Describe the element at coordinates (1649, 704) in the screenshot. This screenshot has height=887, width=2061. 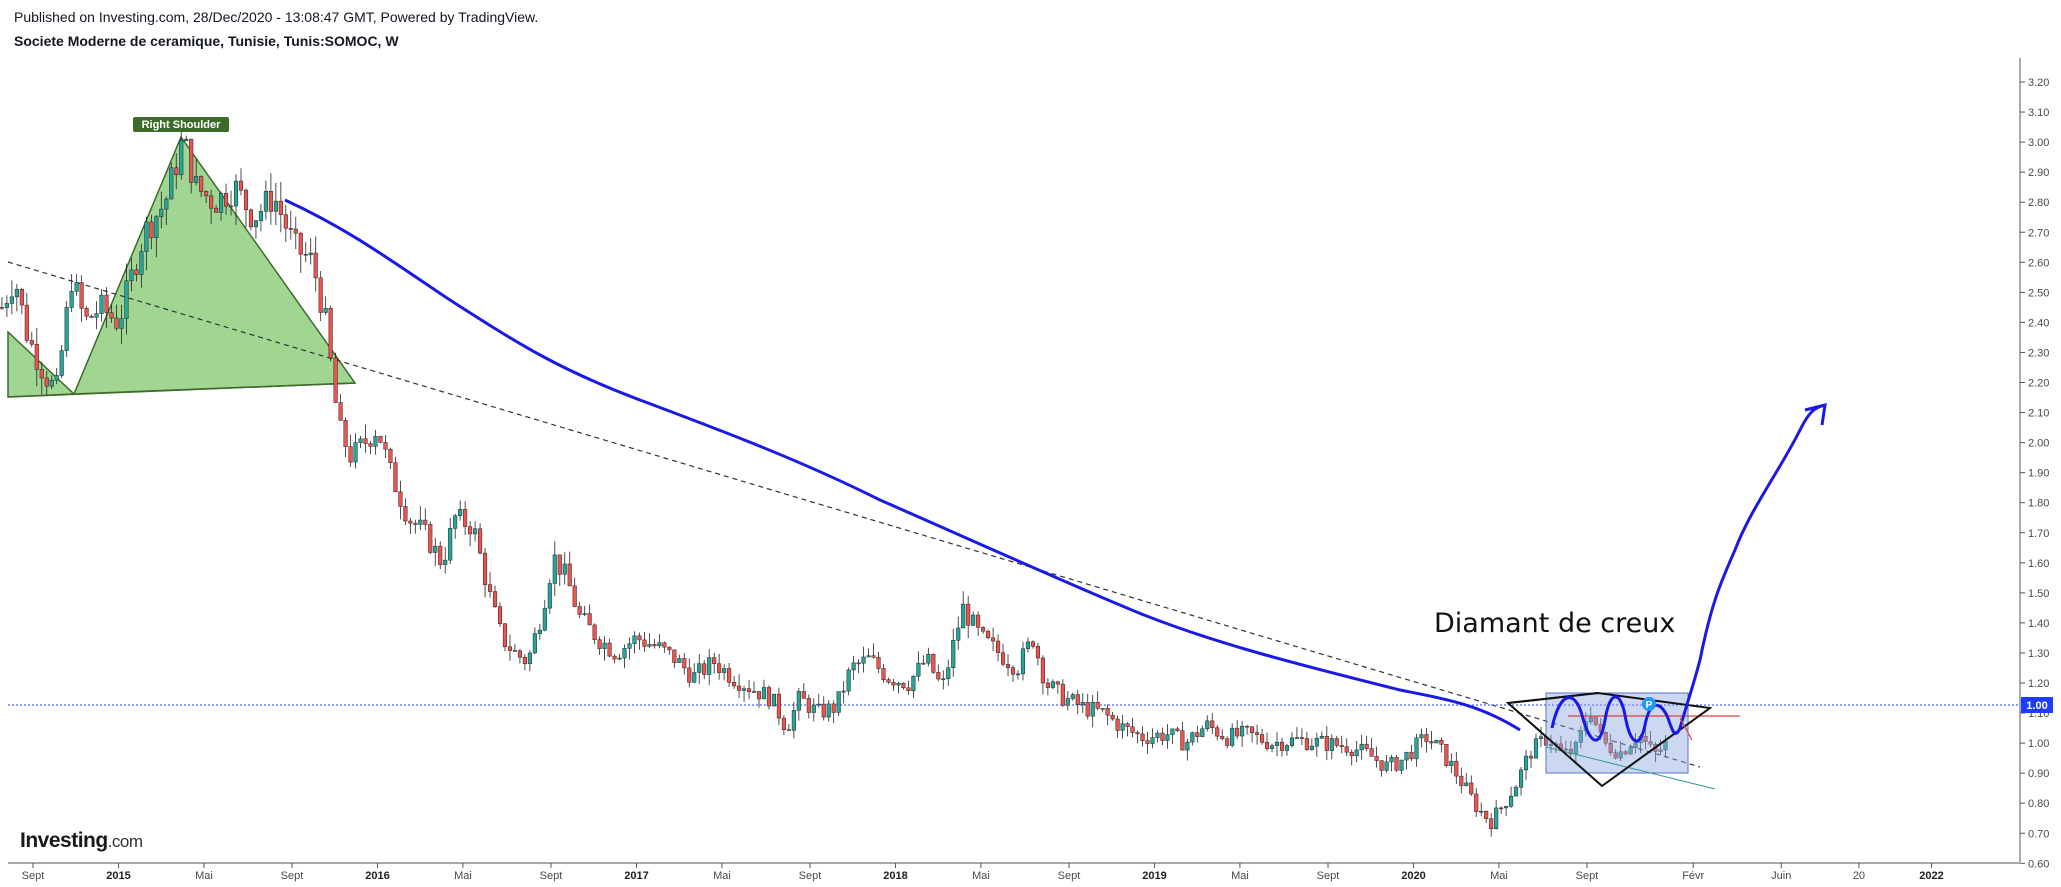
I see `p-marker-icon` at that location.